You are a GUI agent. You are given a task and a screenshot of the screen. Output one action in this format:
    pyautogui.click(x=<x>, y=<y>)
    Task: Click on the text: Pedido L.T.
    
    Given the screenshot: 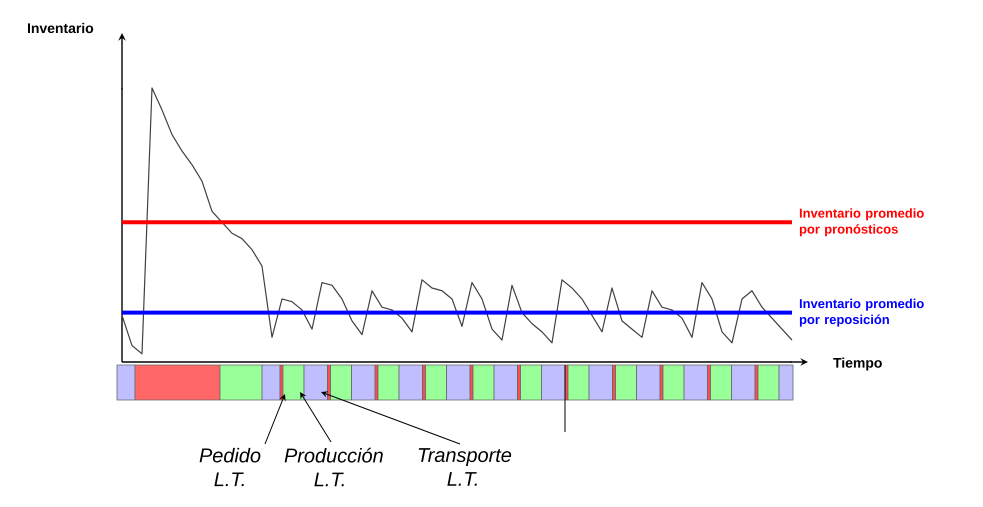 What is the action you would take?
    pyautogui.click(x=230, y=467)
    